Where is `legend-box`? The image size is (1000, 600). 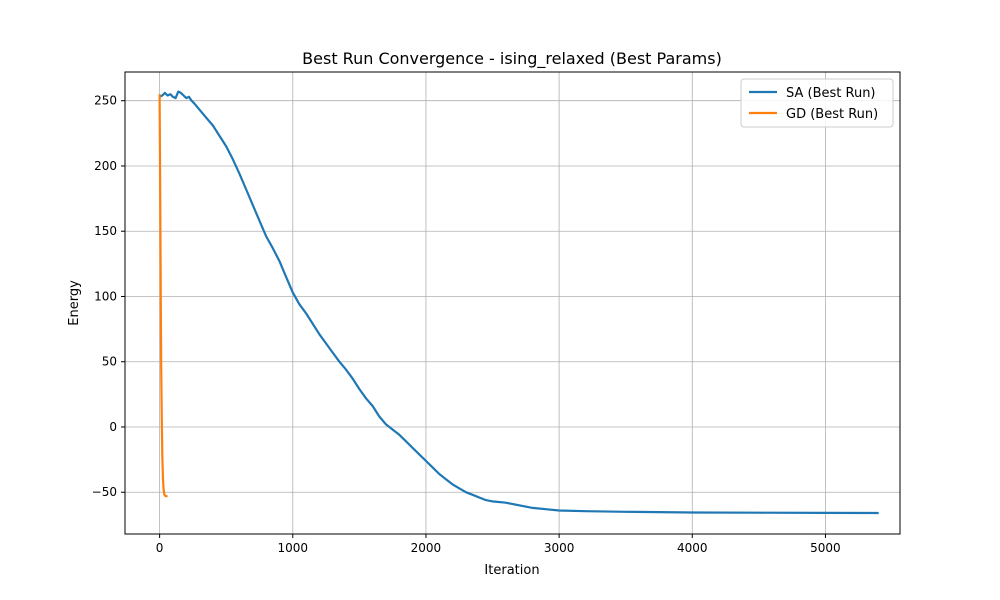
legend-box is located at coordinates (817, 103).